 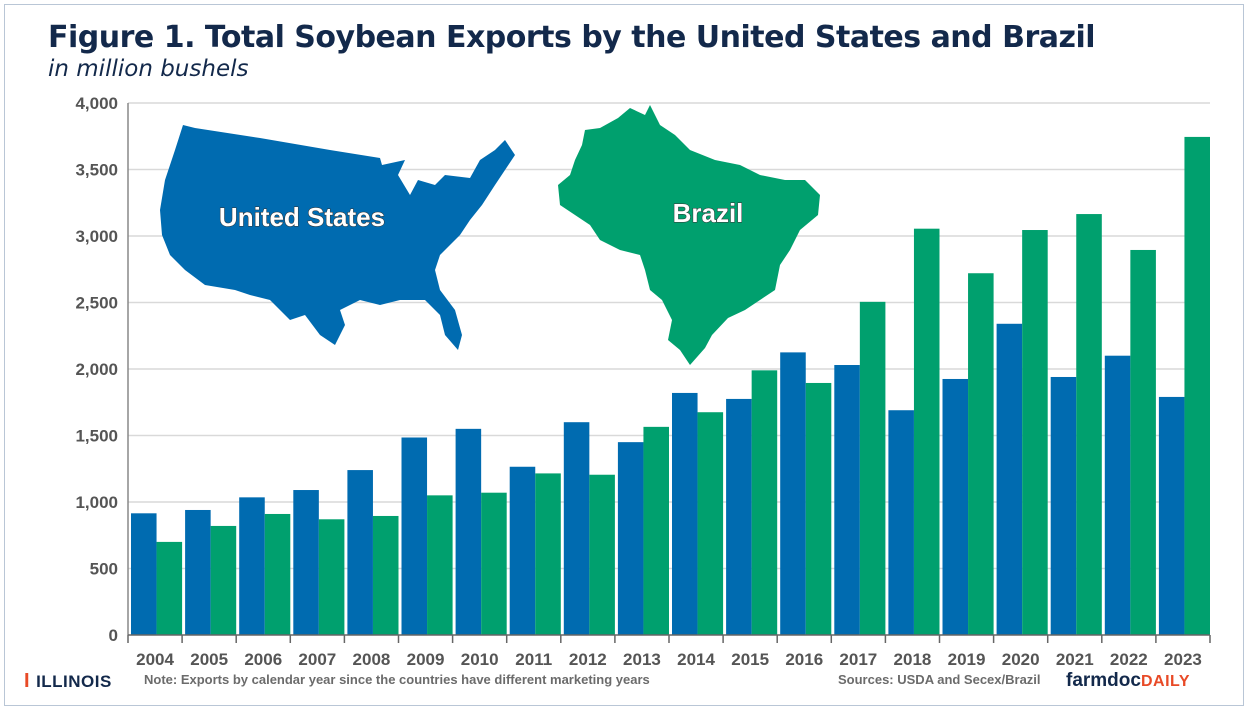 What do you see at coordinates (96, 170) in the screenshot?
I see `y-tick-label: 3,500` at bounding box center [96, 170].